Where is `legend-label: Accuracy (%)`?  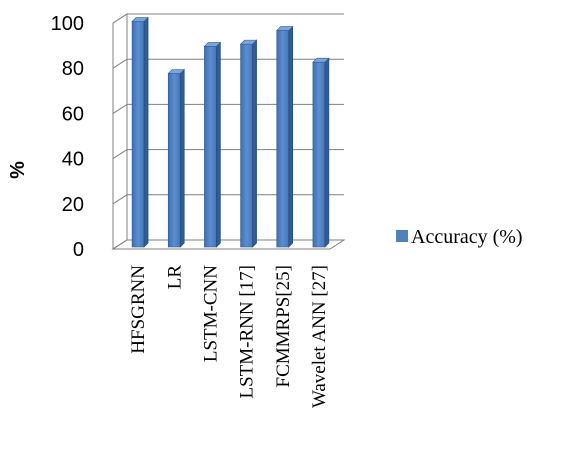
legend-label: Accuracy (%) is located at coordinates (467, 237).